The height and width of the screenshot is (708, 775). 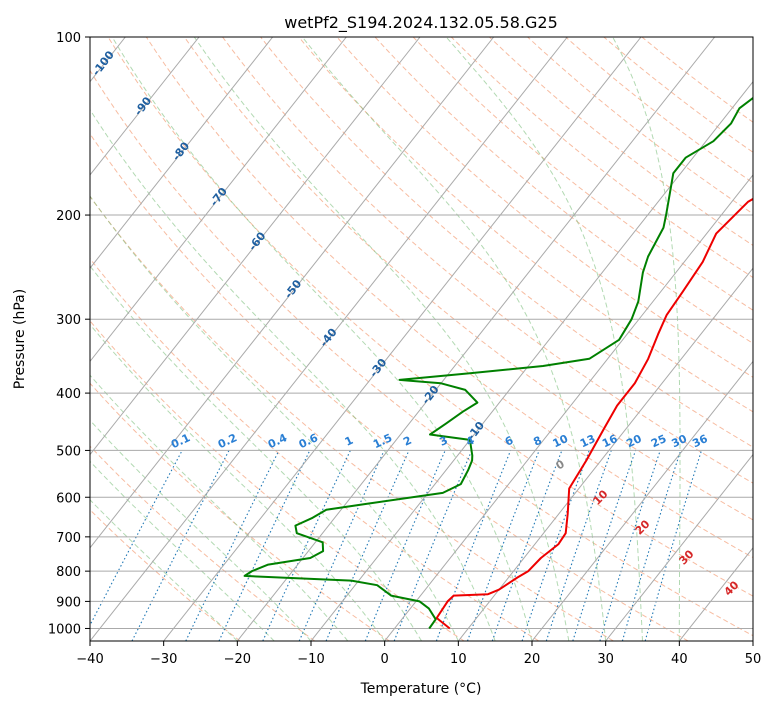 What do you see at coordinates (605, 659) in the screenshot?
I see `x-tick-label: 30` at bounding box center [605, 659].